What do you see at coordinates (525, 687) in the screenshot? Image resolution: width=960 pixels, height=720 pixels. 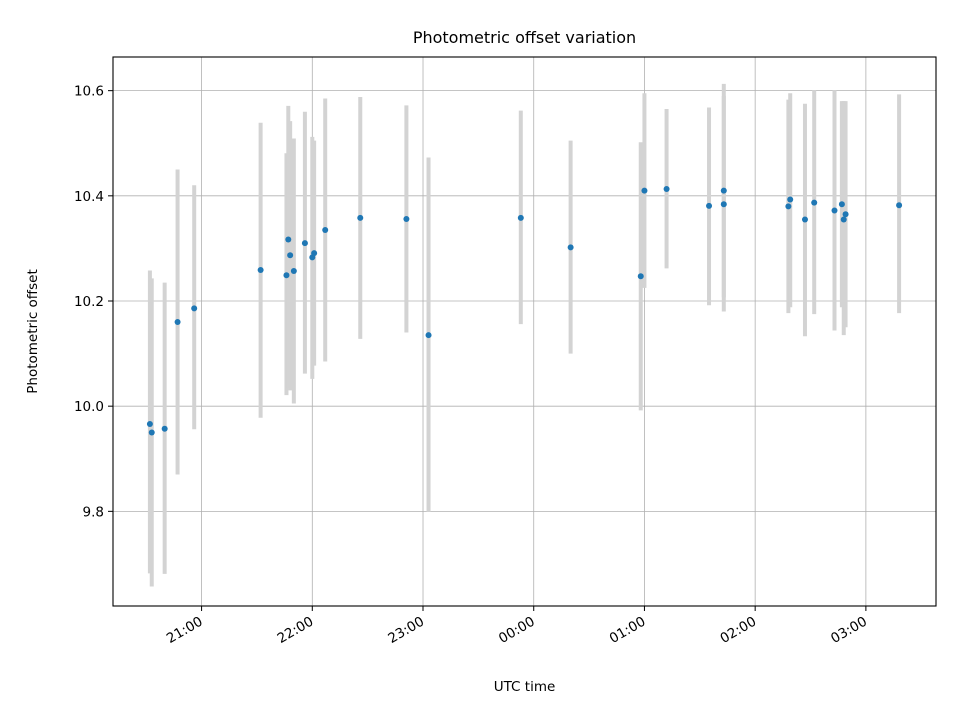 I see `x-axis-label: UTC time` at bounding box center [525, 687].